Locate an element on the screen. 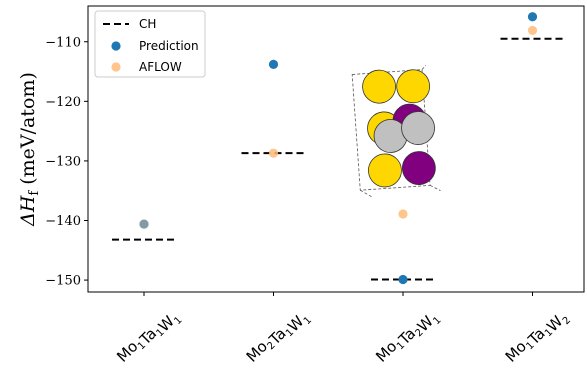  x-category-label: Mo1Ta1W2 is located at coordinates (537, 337).